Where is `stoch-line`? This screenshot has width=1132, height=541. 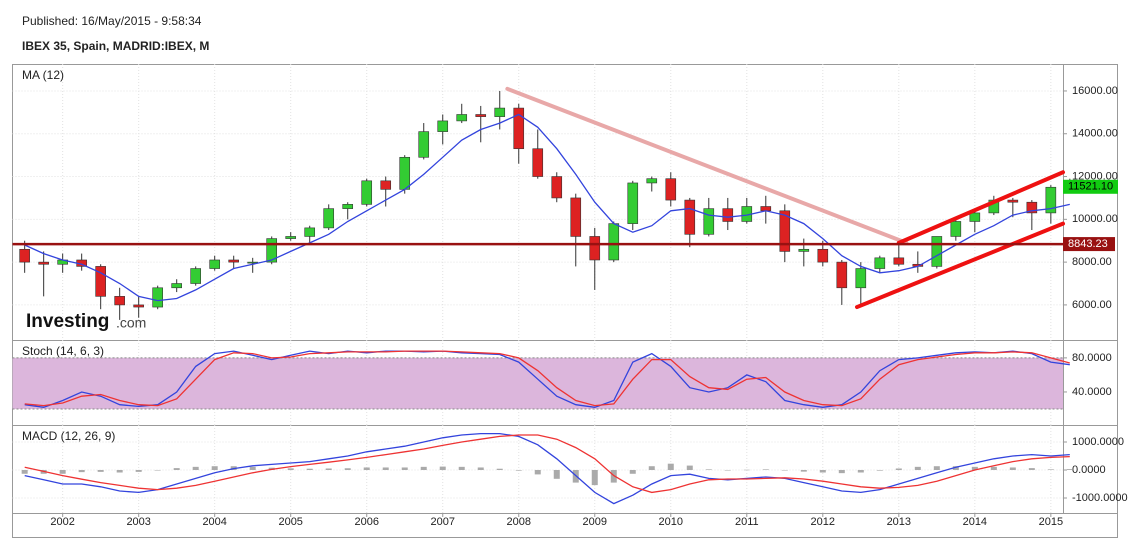
stoch-line is located at coordinates (547, 379).